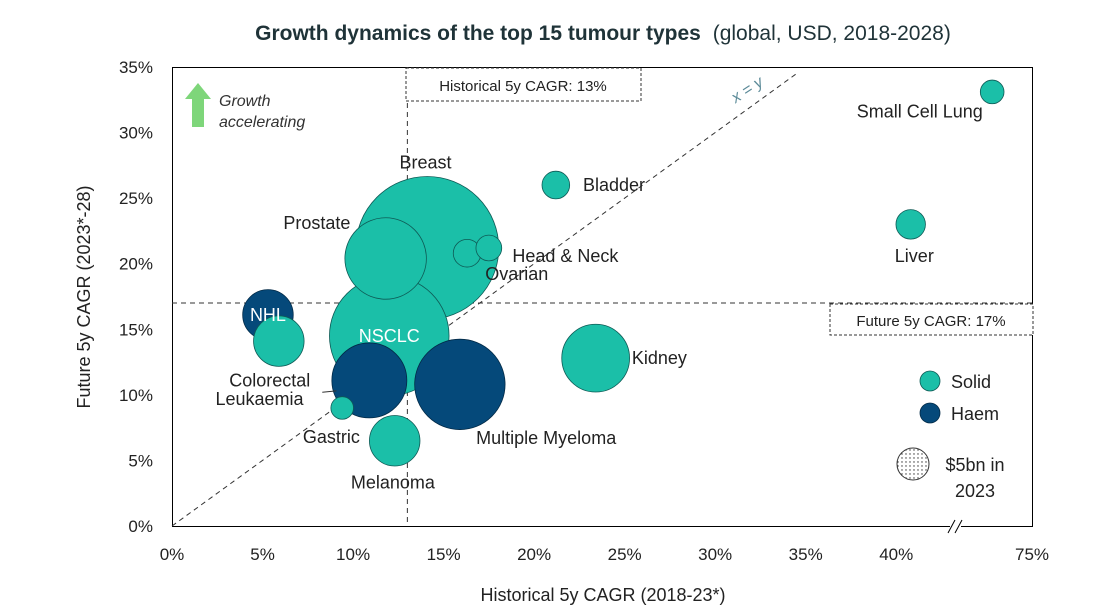  I want to click on legend: Solid Haem $5bn in 2023, so click(950, 435).